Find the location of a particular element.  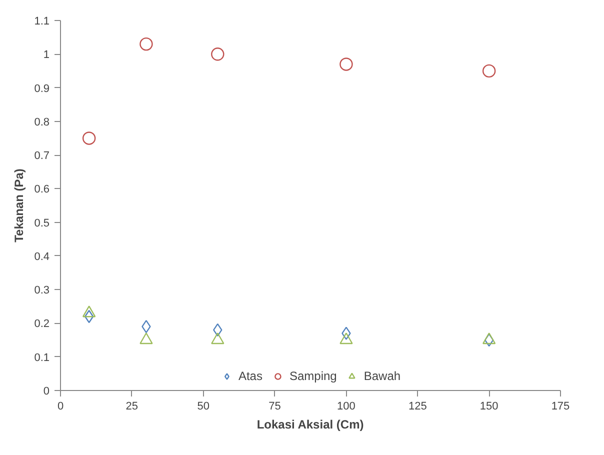

y-tick-label: 0.7 is located at coordinates (42, 156).